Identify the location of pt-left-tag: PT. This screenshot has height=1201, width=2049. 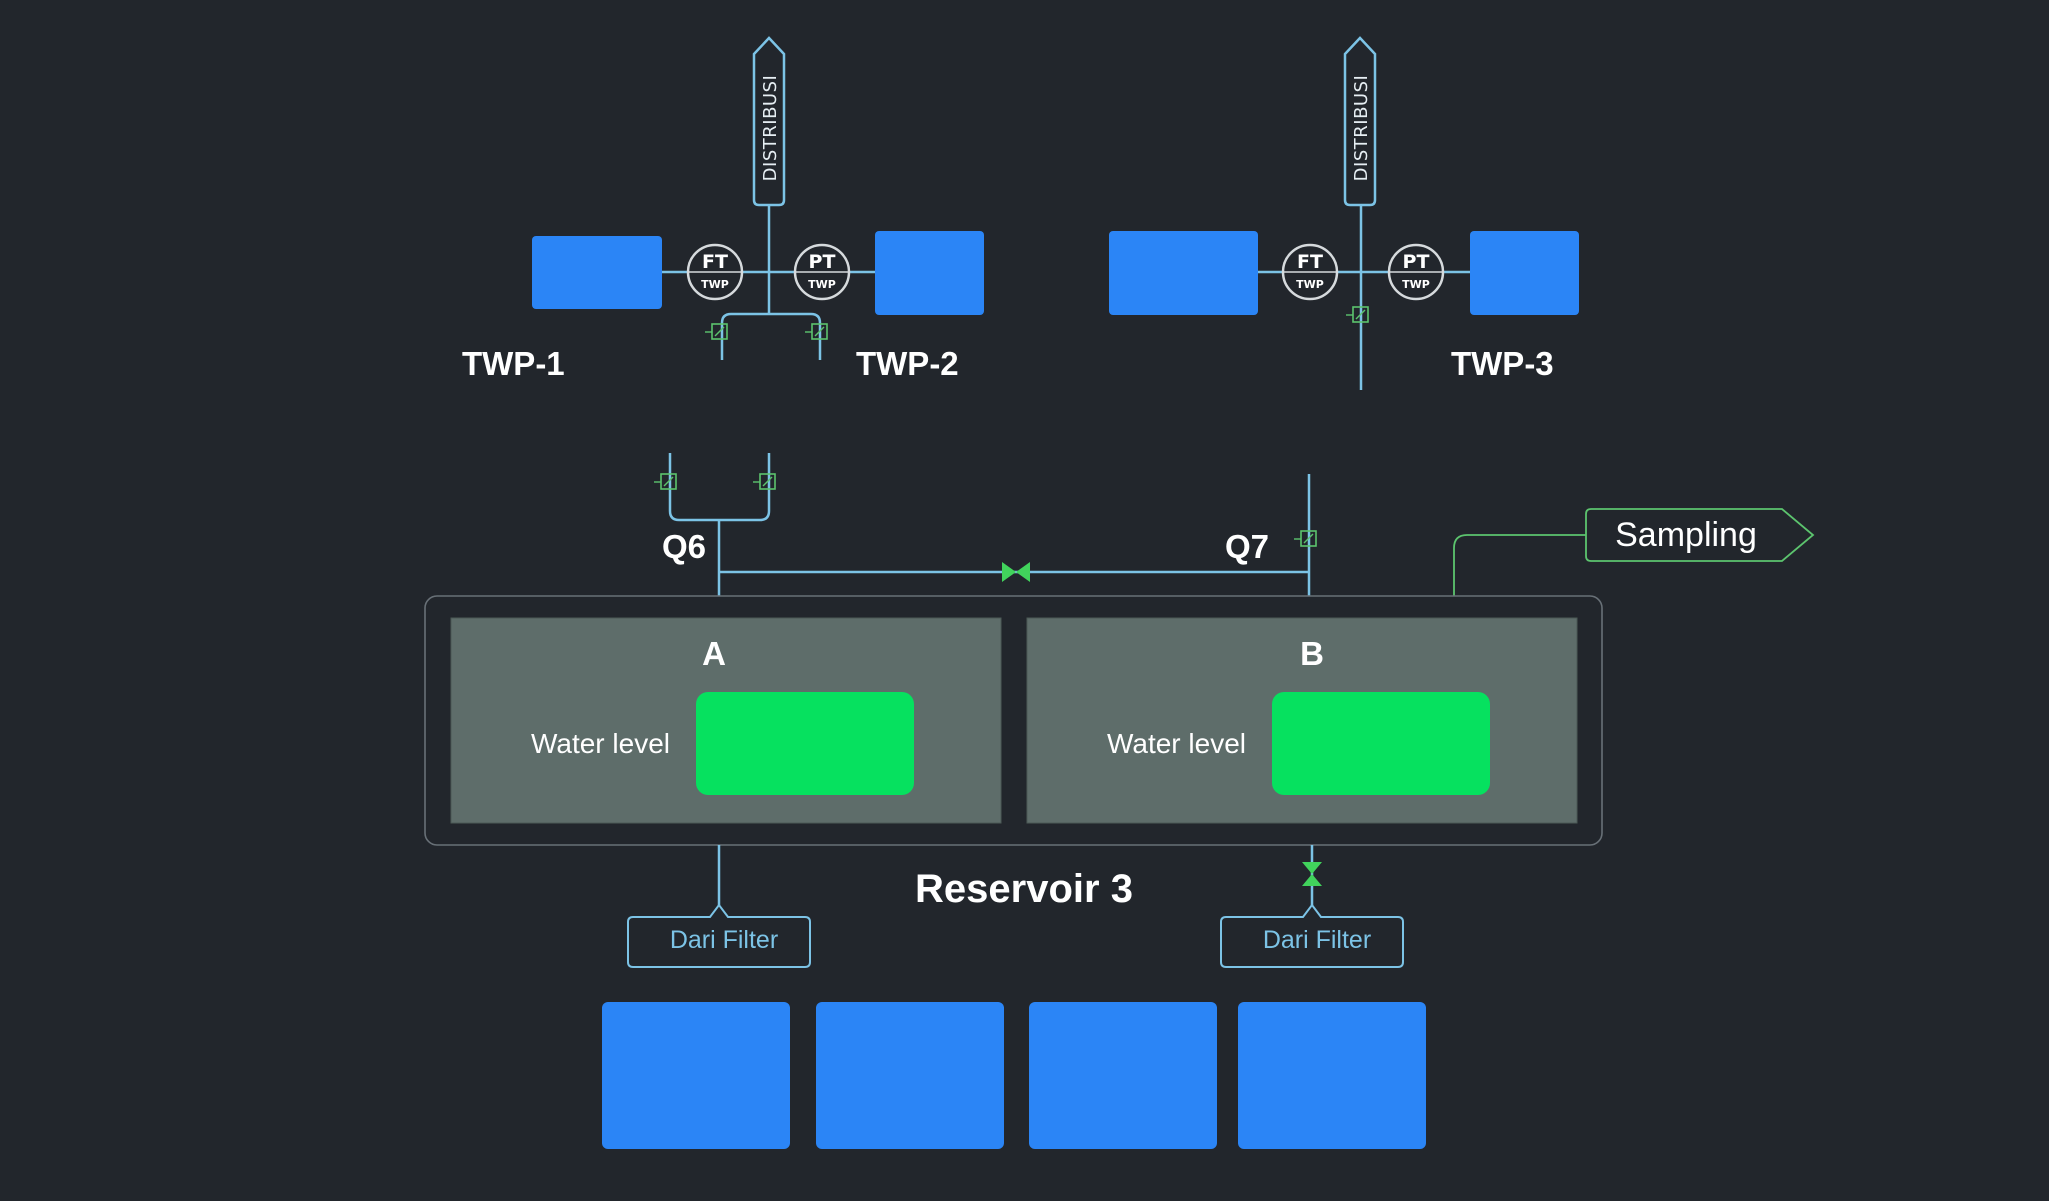
(822, 262).